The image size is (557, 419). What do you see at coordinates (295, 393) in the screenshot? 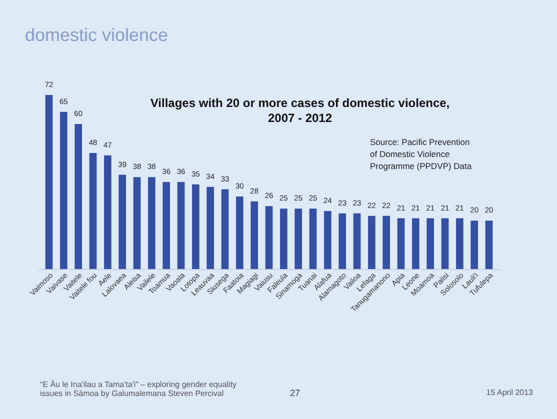
I see `text: 27` at bounding box center [295, 393].